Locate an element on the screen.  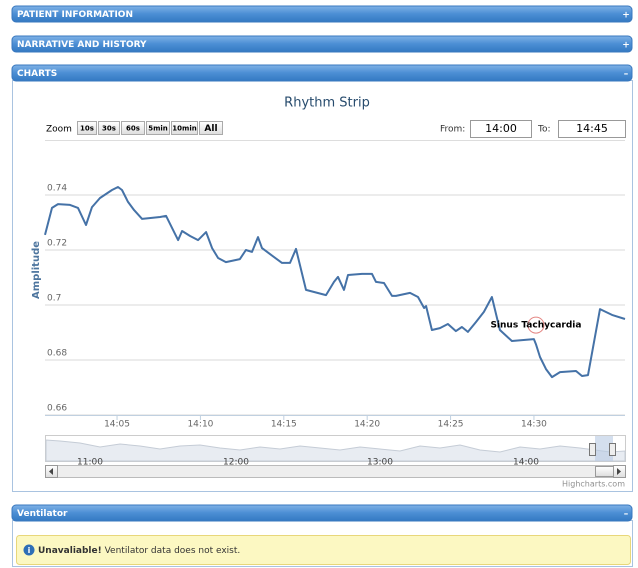
x-tick-label: 14:25 is located at coordinates (451, 425).